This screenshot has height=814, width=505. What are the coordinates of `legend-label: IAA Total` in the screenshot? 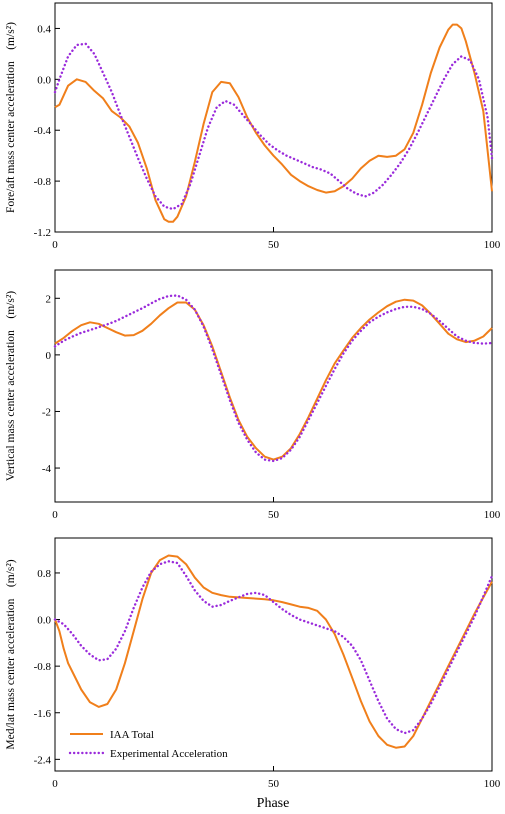 It's located at (132, 735).